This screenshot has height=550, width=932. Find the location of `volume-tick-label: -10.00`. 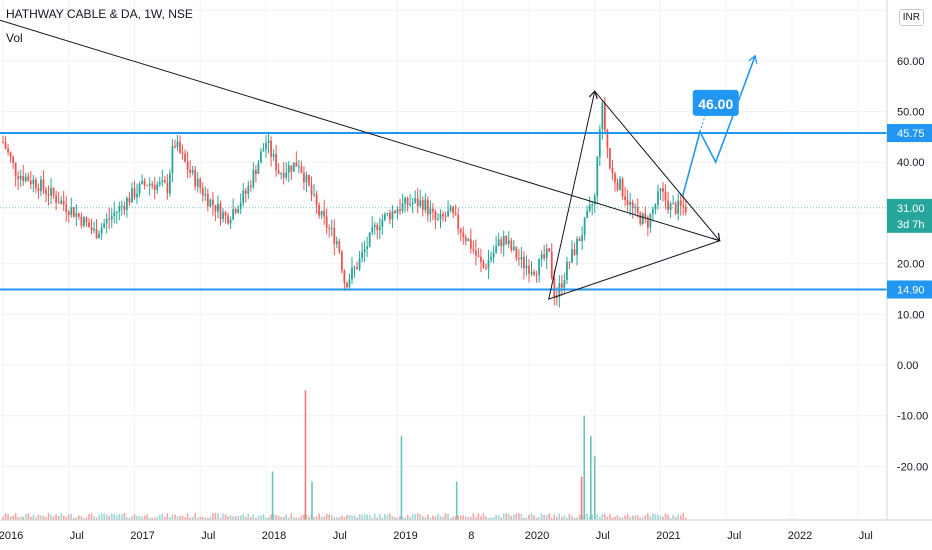

volume-tick-label: -10.00 is located at coordinates (912, 417).